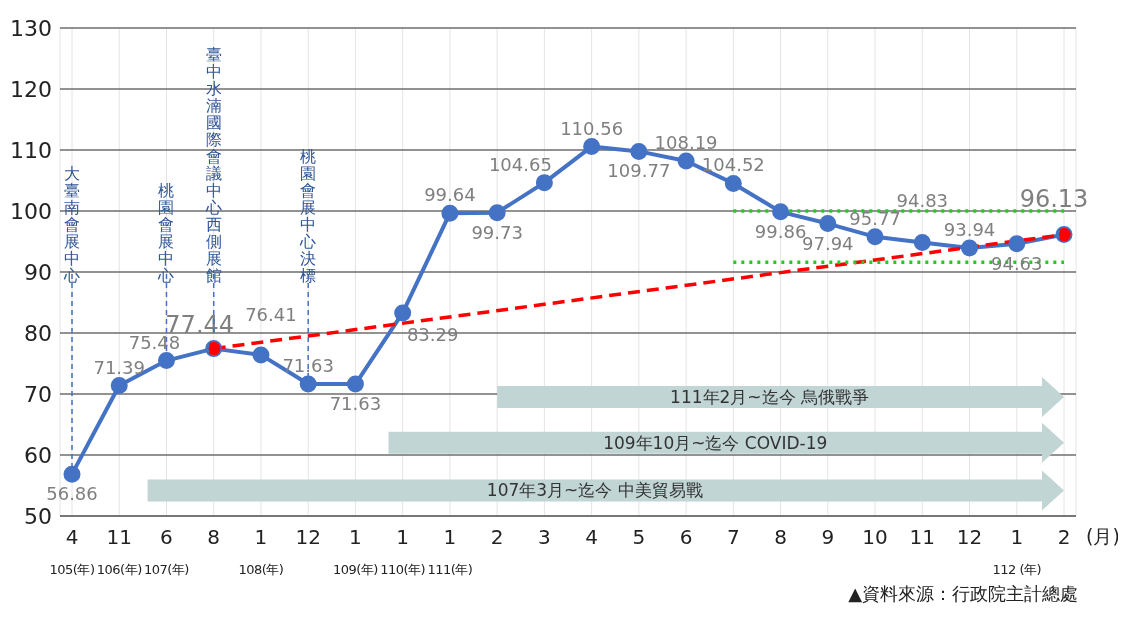 This screenshot has height=621, width=1126. I want to click on x-tick-label: 6, so click(686, 537).